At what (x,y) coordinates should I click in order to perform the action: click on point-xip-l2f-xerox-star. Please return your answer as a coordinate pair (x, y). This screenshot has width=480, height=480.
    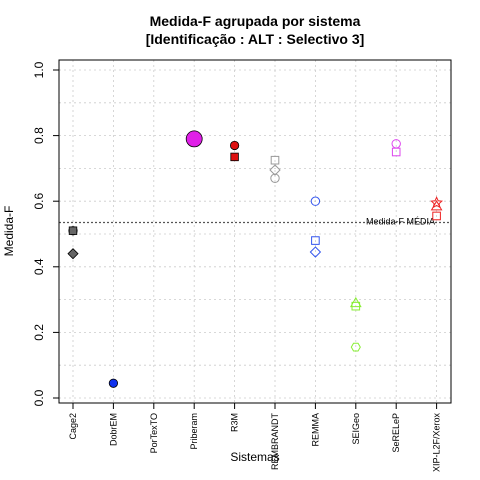
    Looking at the image, I should click on (436, 202).